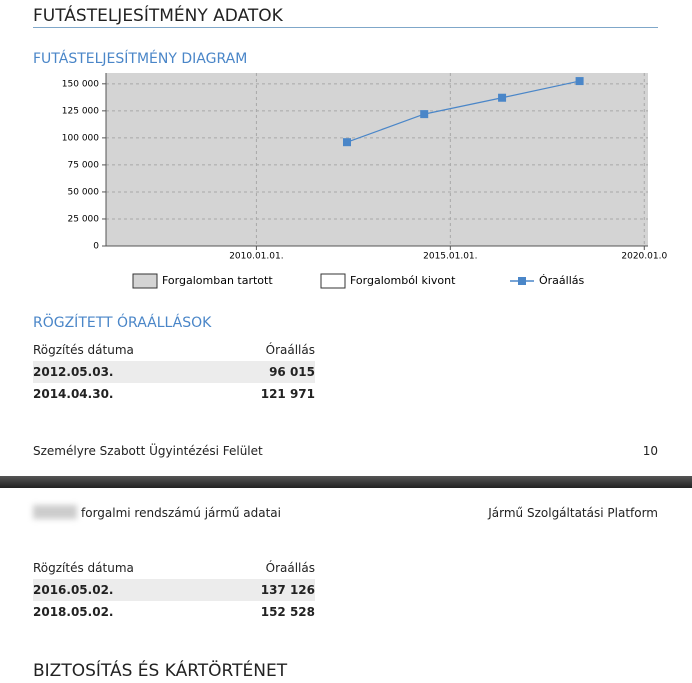 This screenshot has width=692, height=683. Describe the element at coordinates (122, 323) in the screenshot. I see `section-heading: RÖGZÍTETT ÓRAÁLLÁSOK` at that location.